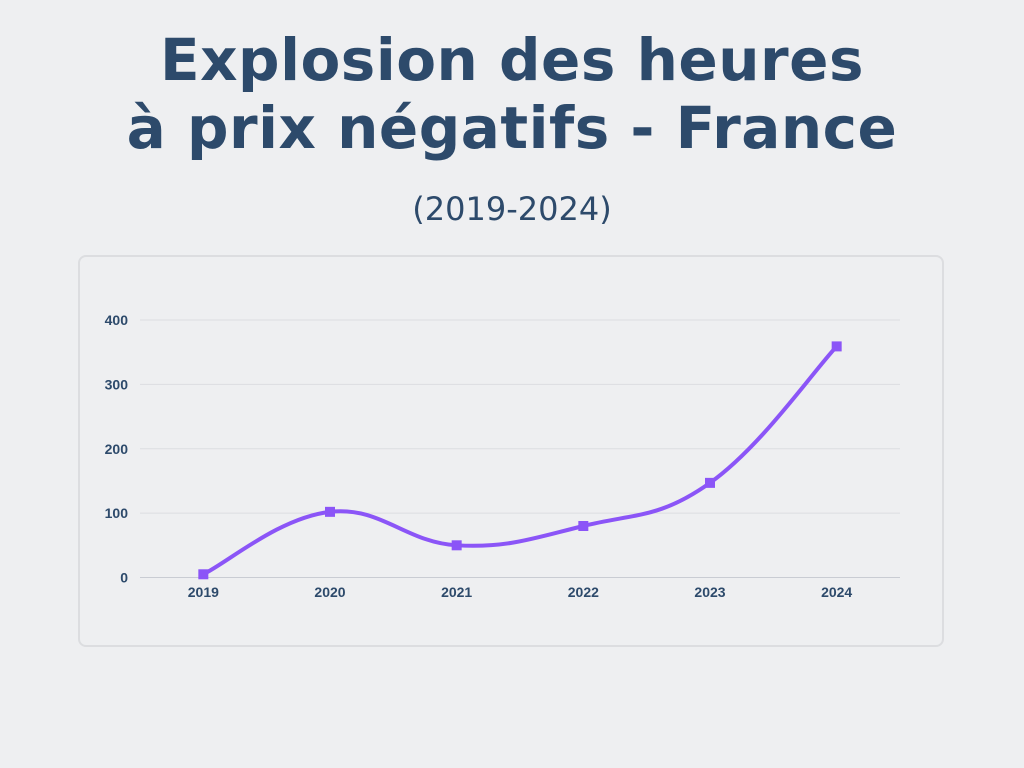  What do you see at coordinates (329, 592) in the screenshot?
I see `x-tick-label: 2020` at bounding box center [329, 592].